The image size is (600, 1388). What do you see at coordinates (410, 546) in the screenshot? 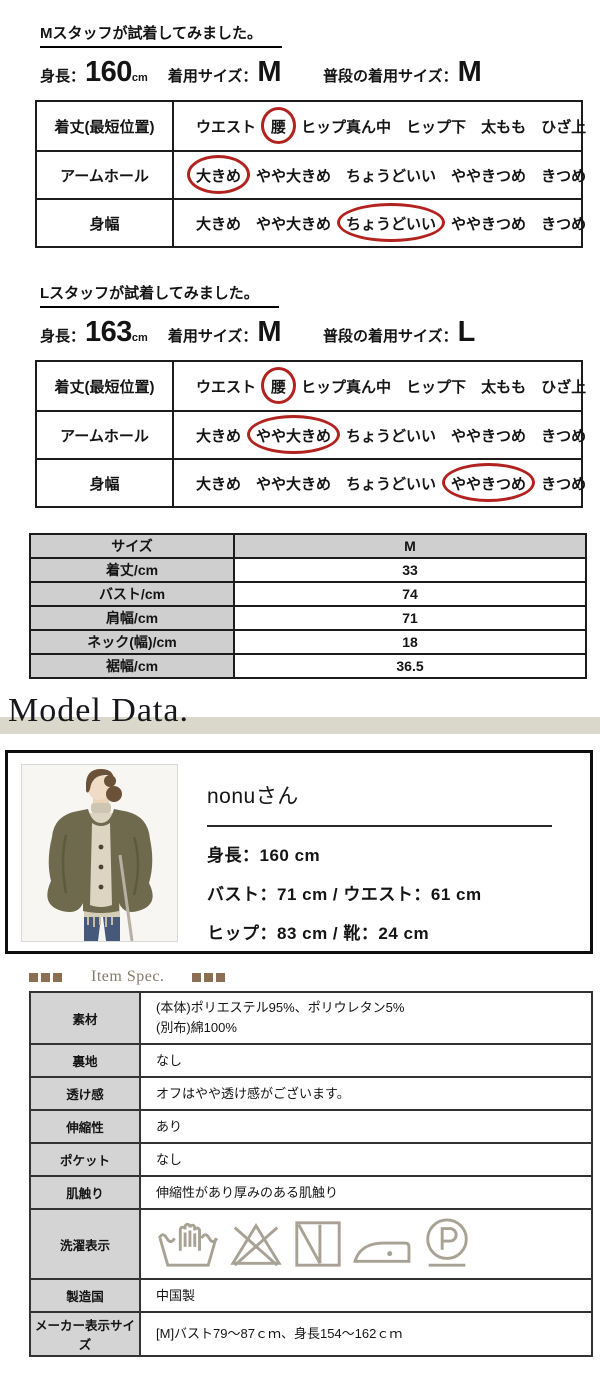
I see `size-value-header: M` at bounding box center [410, 546].